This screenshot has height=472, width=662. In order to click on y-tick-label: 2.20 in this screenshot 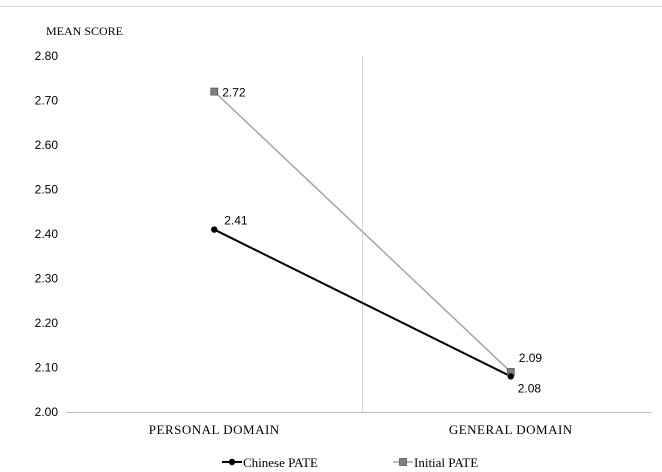, I will do `click(47, 323)`.